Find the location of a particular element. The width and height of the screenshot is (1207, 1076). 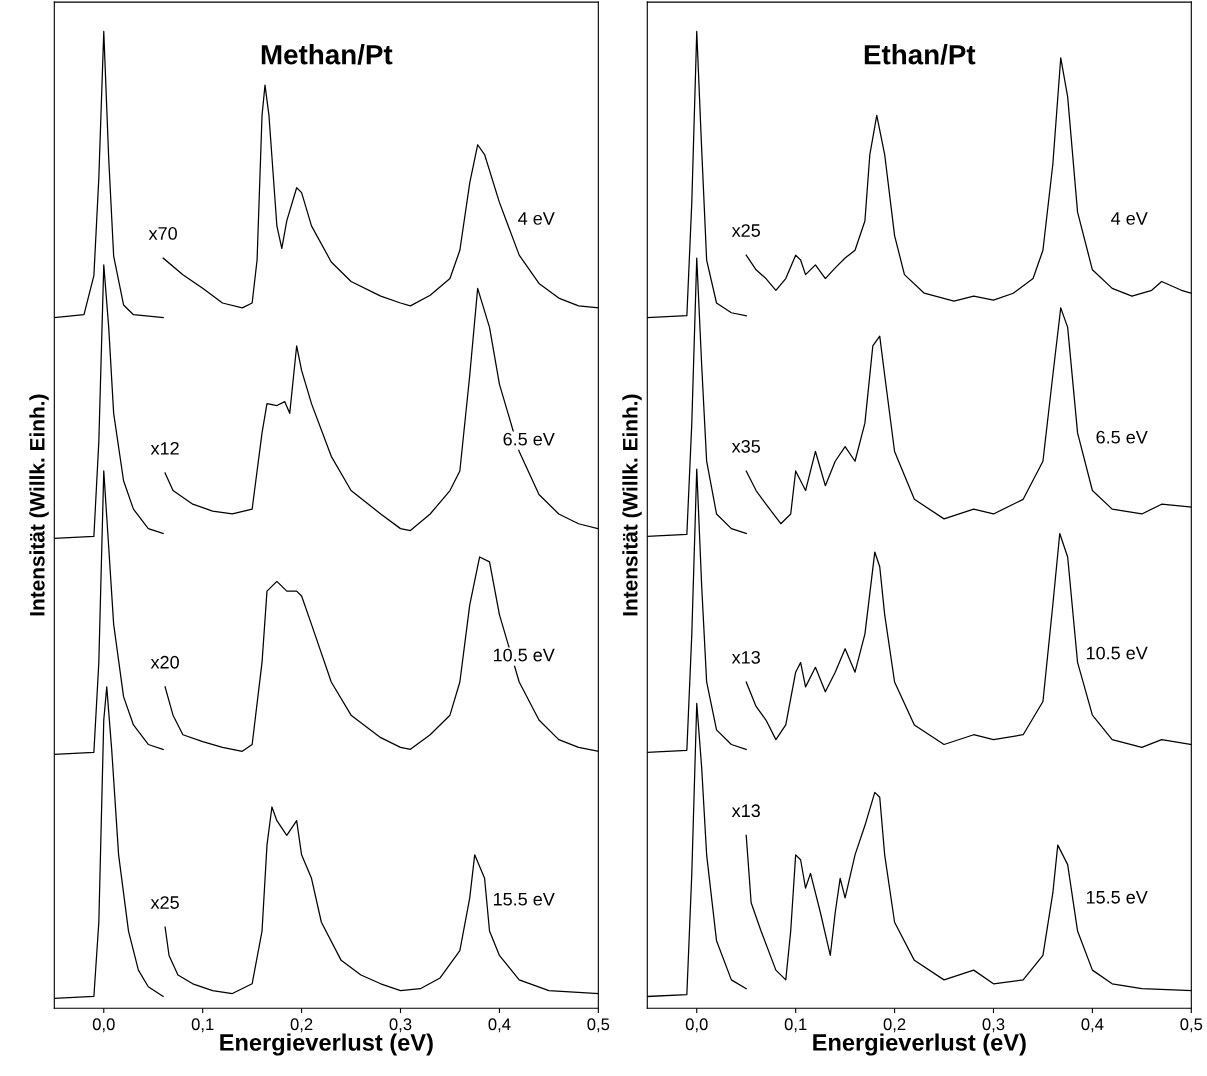

annotation: x70 is located at coordinates (162, 233).